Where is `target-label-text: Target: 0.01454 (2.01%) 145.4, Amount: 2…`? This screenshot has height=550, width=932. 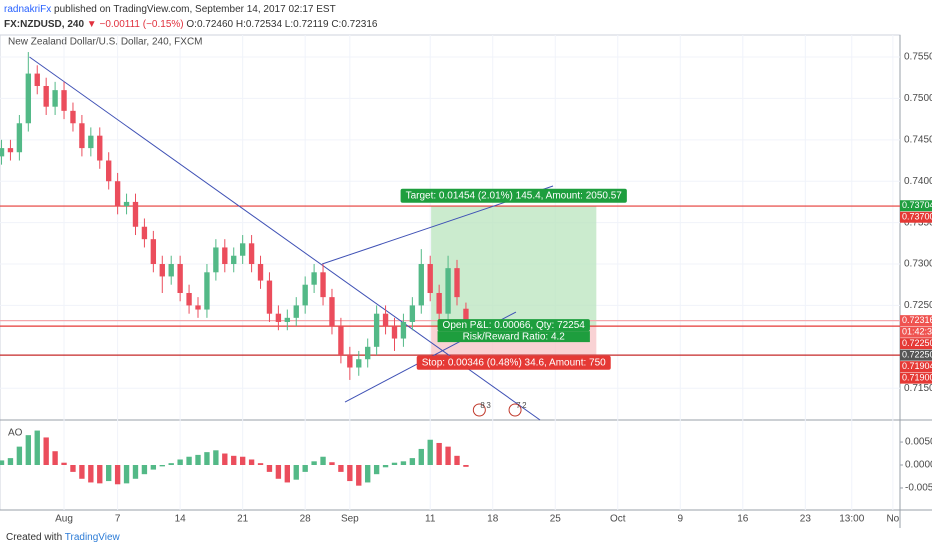
target-label-text: Target: 0.01454 (2.01%) 145.4, Amount: 2… is located at coordinates (514, 195).